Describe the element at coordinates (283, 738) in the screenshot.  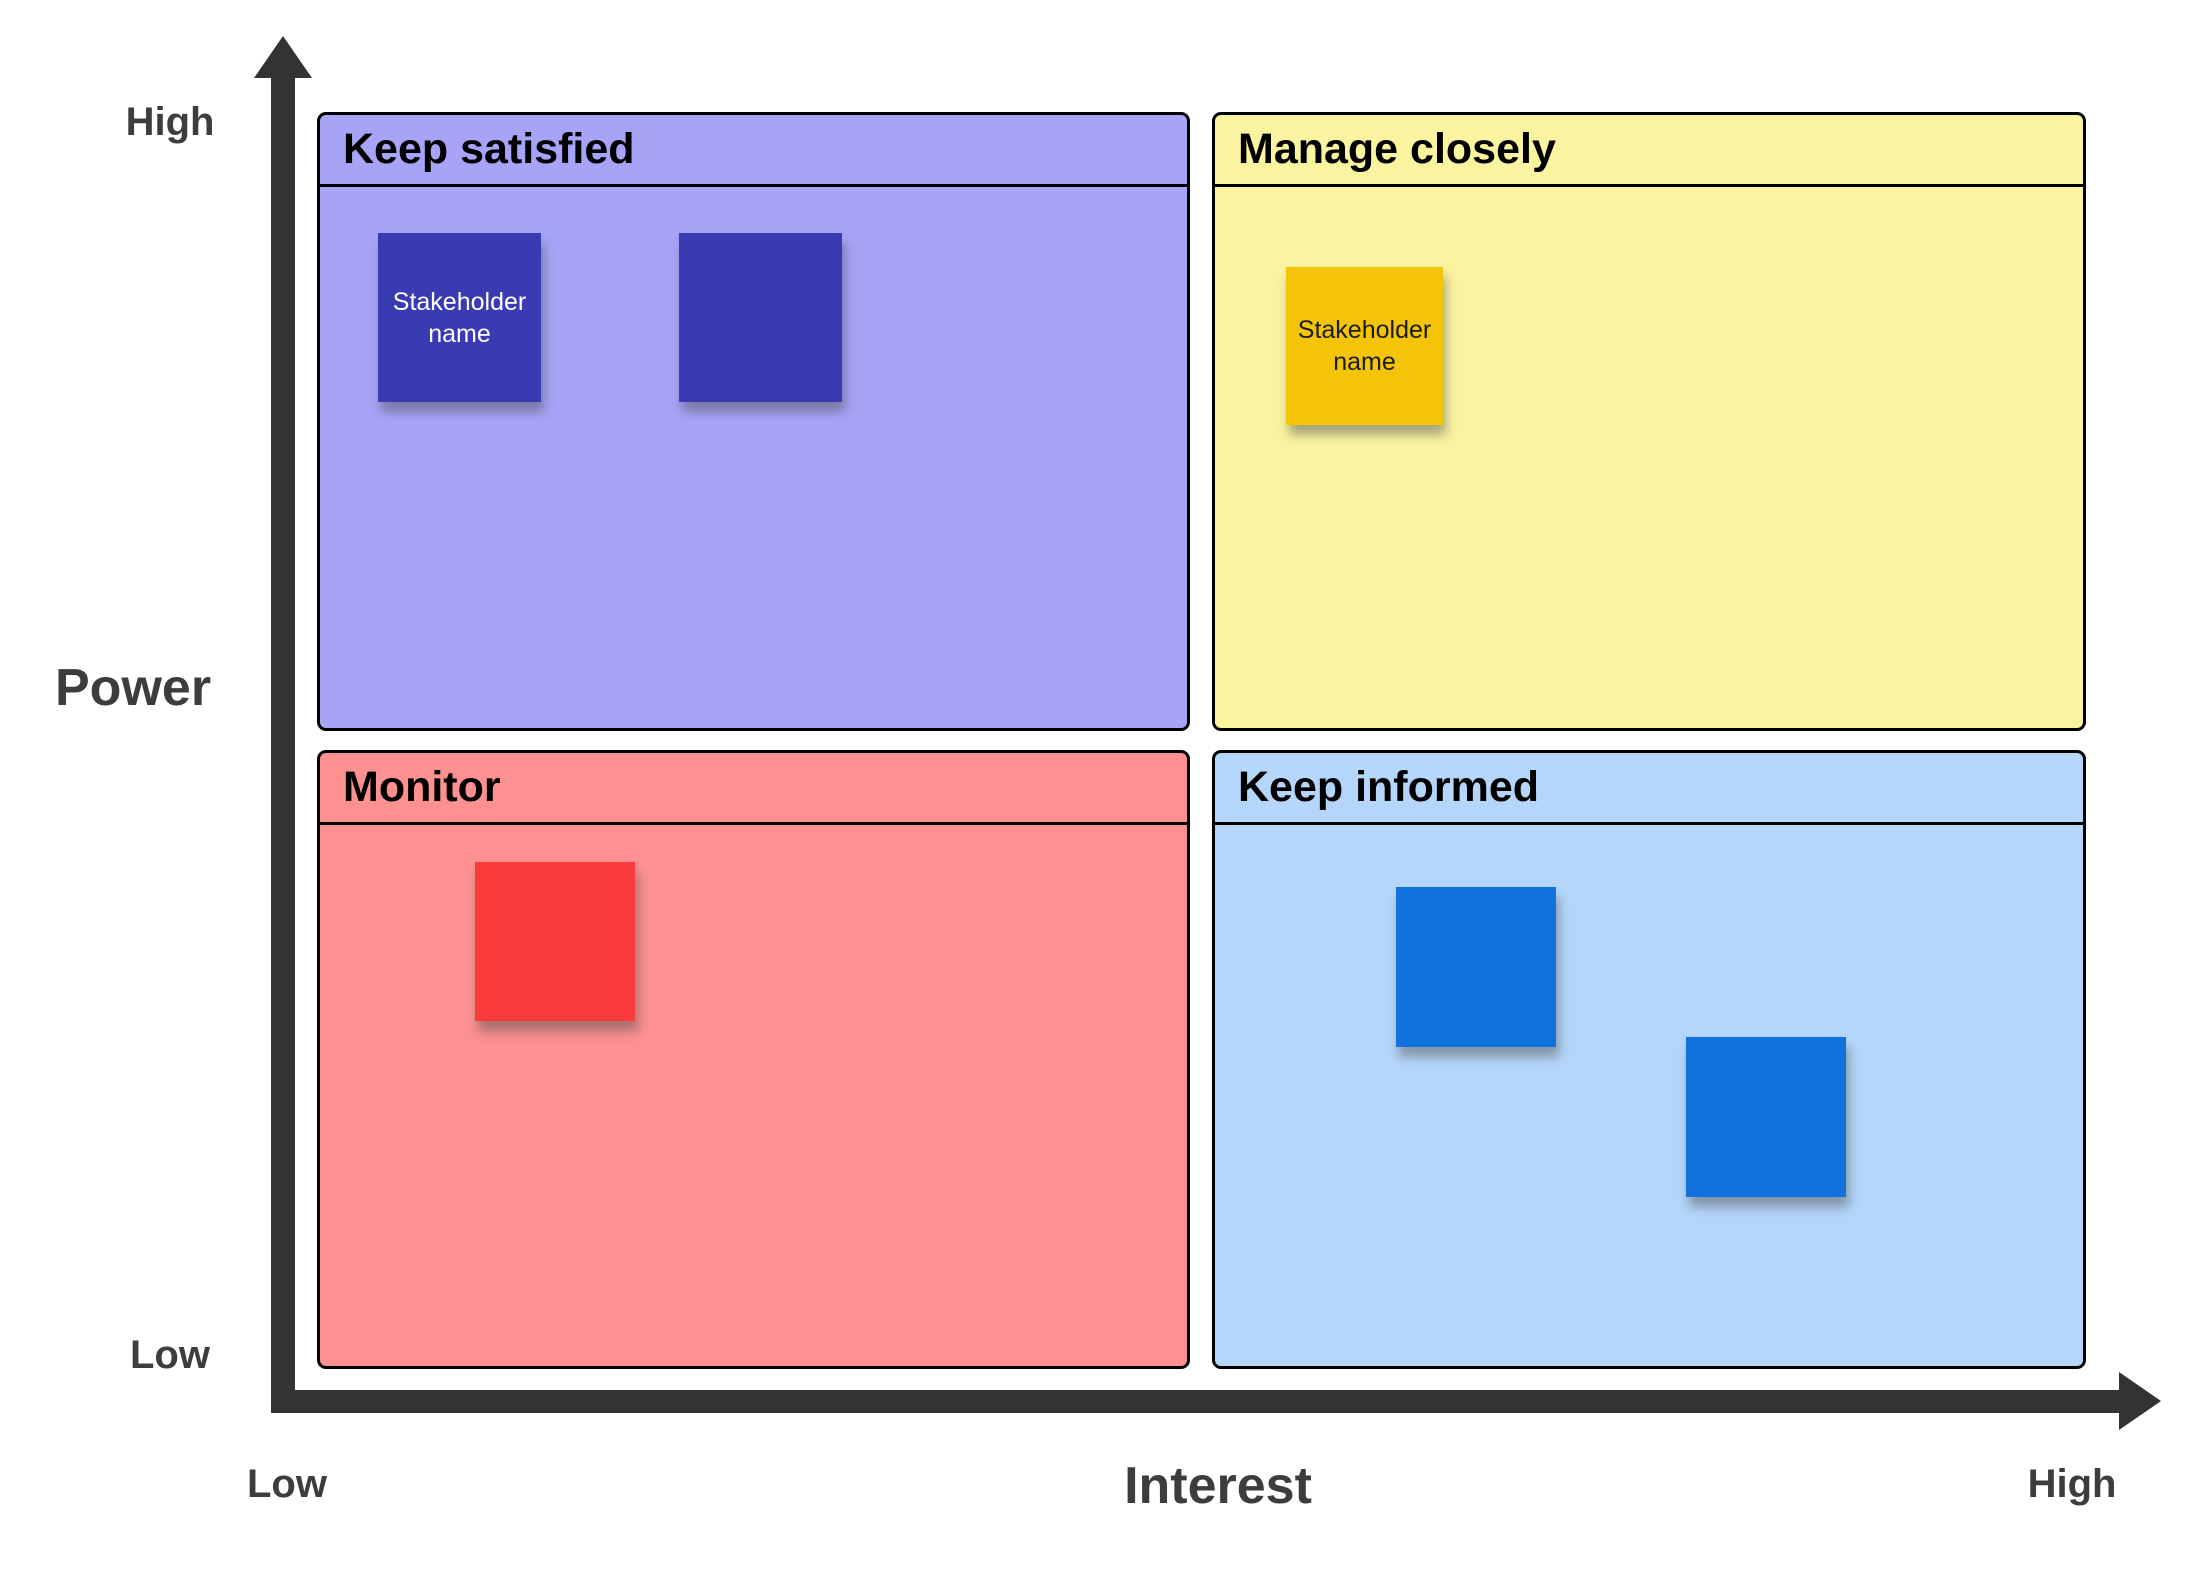
I see `y-axis-line` at that location.